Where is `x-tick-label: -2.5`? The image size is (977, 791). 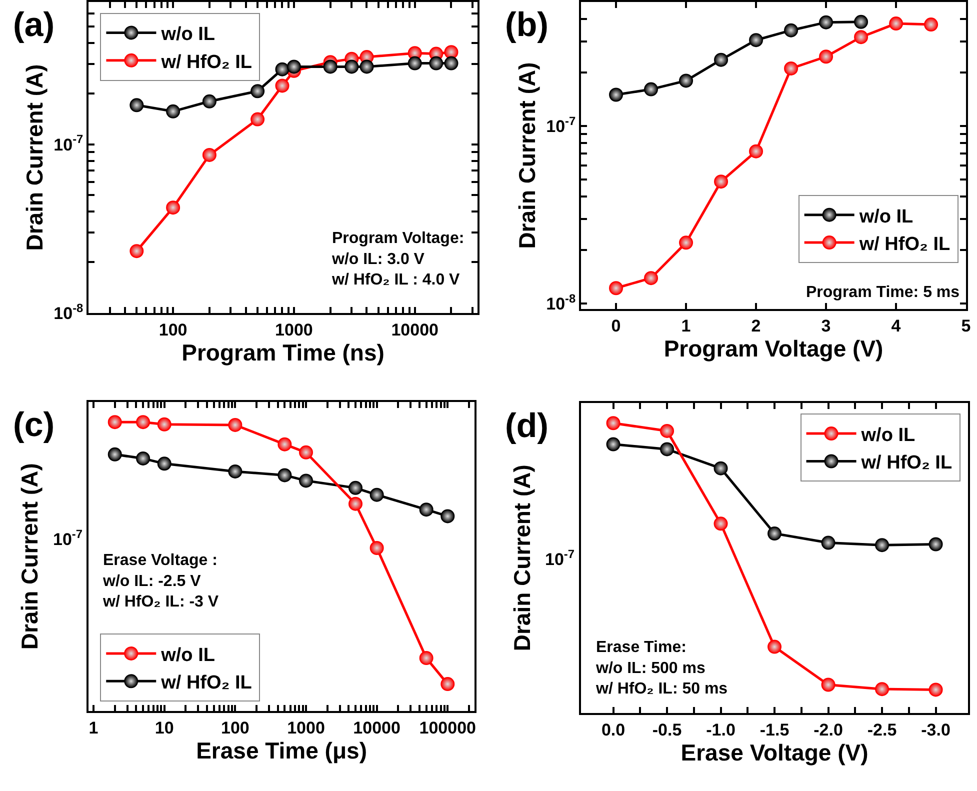 x-tick-label: -2.5 is located at coordinates (882, 730).